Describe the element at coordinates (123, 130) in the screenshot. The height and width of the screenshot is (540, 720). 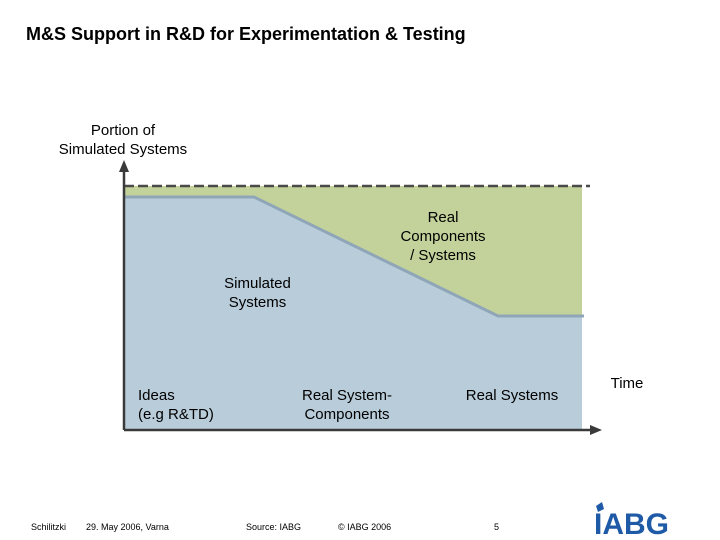
I see `y-axis-label-line-1: Portion of` at that location.